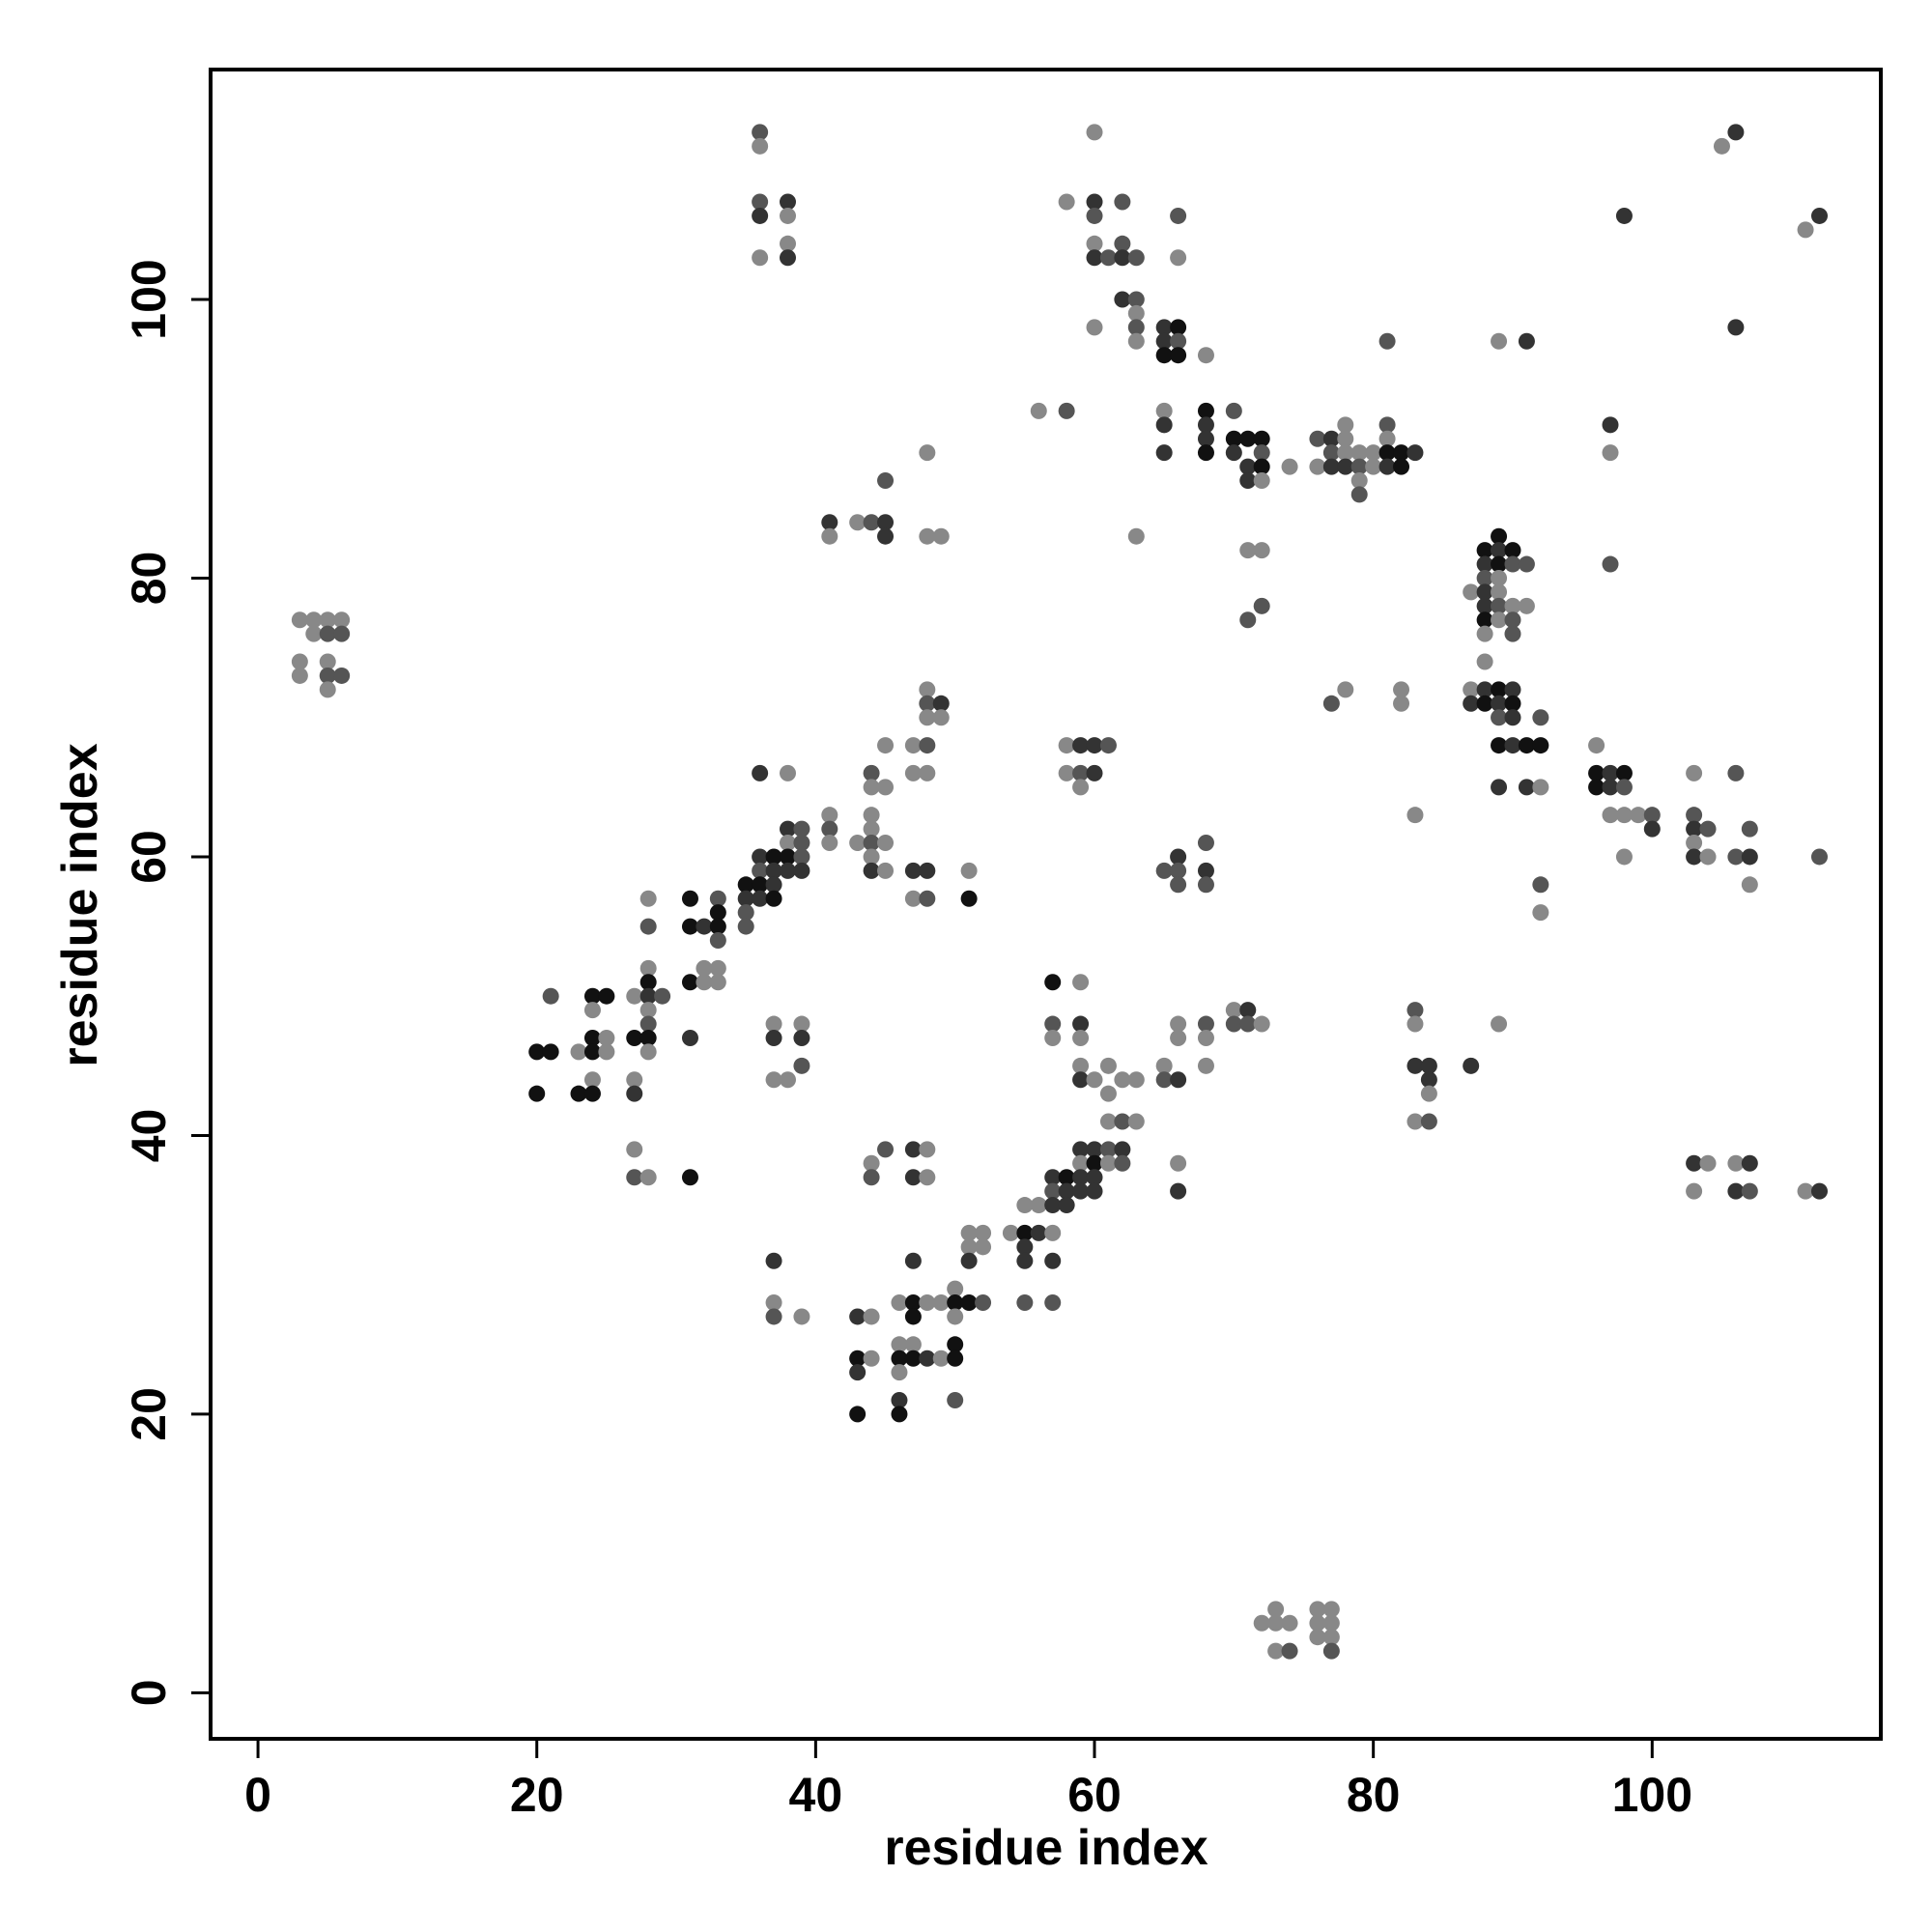  What do you see at coordinates (257, 1795) in the screenshot?
I see `x-tick-label: 0` at bounding box center [257, 1795].